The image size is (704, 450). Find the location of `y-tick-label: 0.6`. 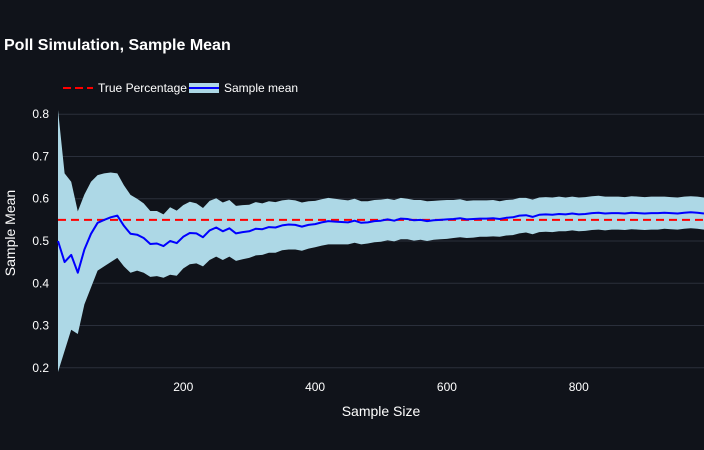

y-tick-label: 0.6 is located at coordinates (40, 199).